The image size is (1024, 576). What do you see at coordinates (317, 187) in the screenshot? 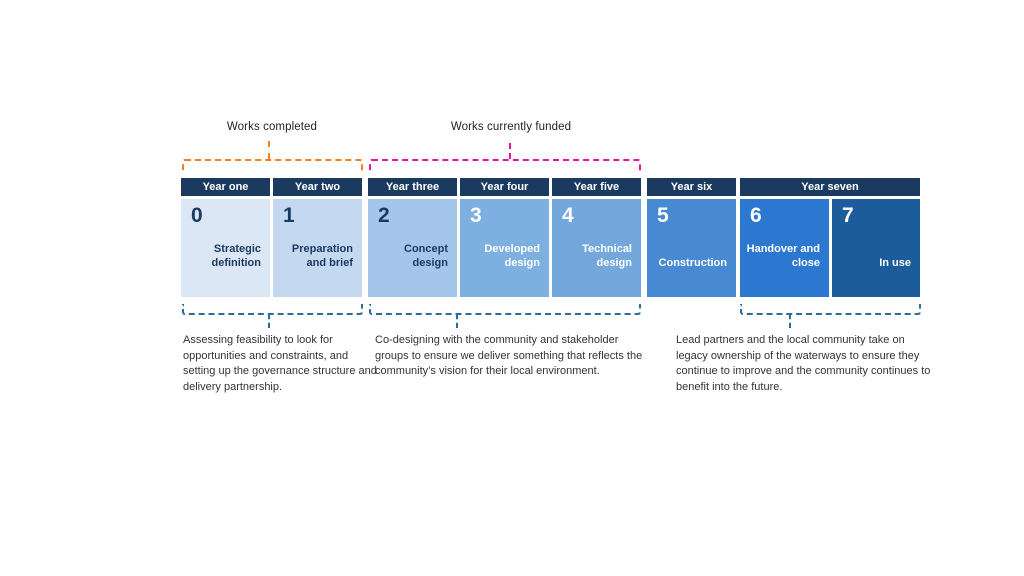
I see `year-header-two: Year two` at bounding box center [317, 187].